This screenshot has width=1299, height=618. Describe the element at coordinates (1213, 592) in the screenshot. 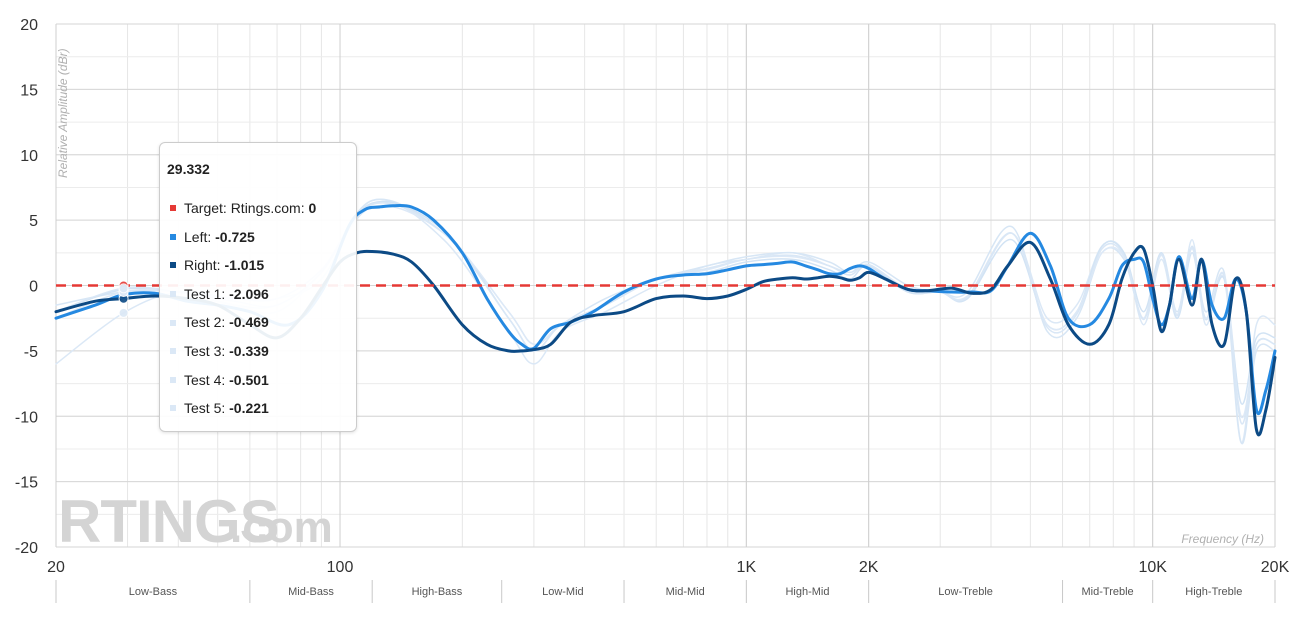

I see `band-label: High-Treble` at that location.